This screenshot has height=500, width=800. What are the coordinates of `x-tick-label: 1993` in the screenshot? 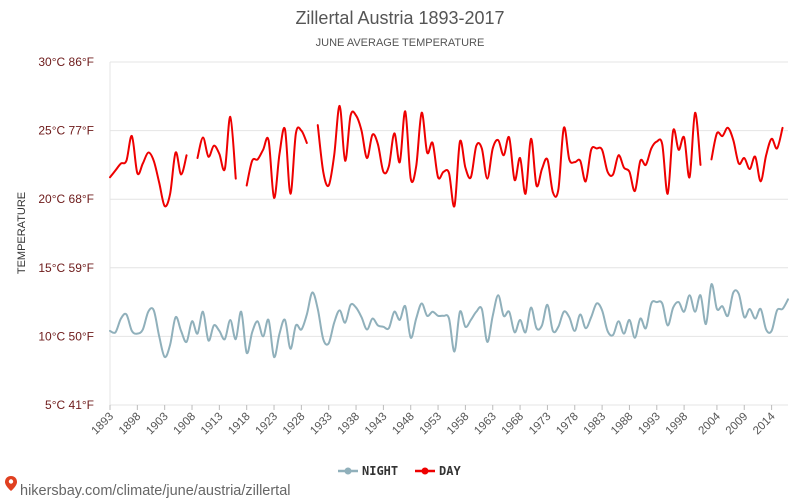 It's located at (649, 424).